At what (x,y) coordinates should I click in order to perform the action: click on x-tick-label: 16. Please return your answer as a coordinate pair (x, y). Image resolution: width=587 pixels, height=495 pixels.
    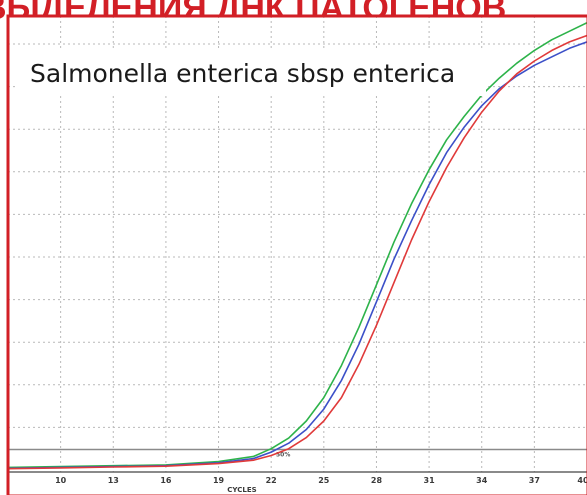
    Looking at the image, I should click on (166, 480).